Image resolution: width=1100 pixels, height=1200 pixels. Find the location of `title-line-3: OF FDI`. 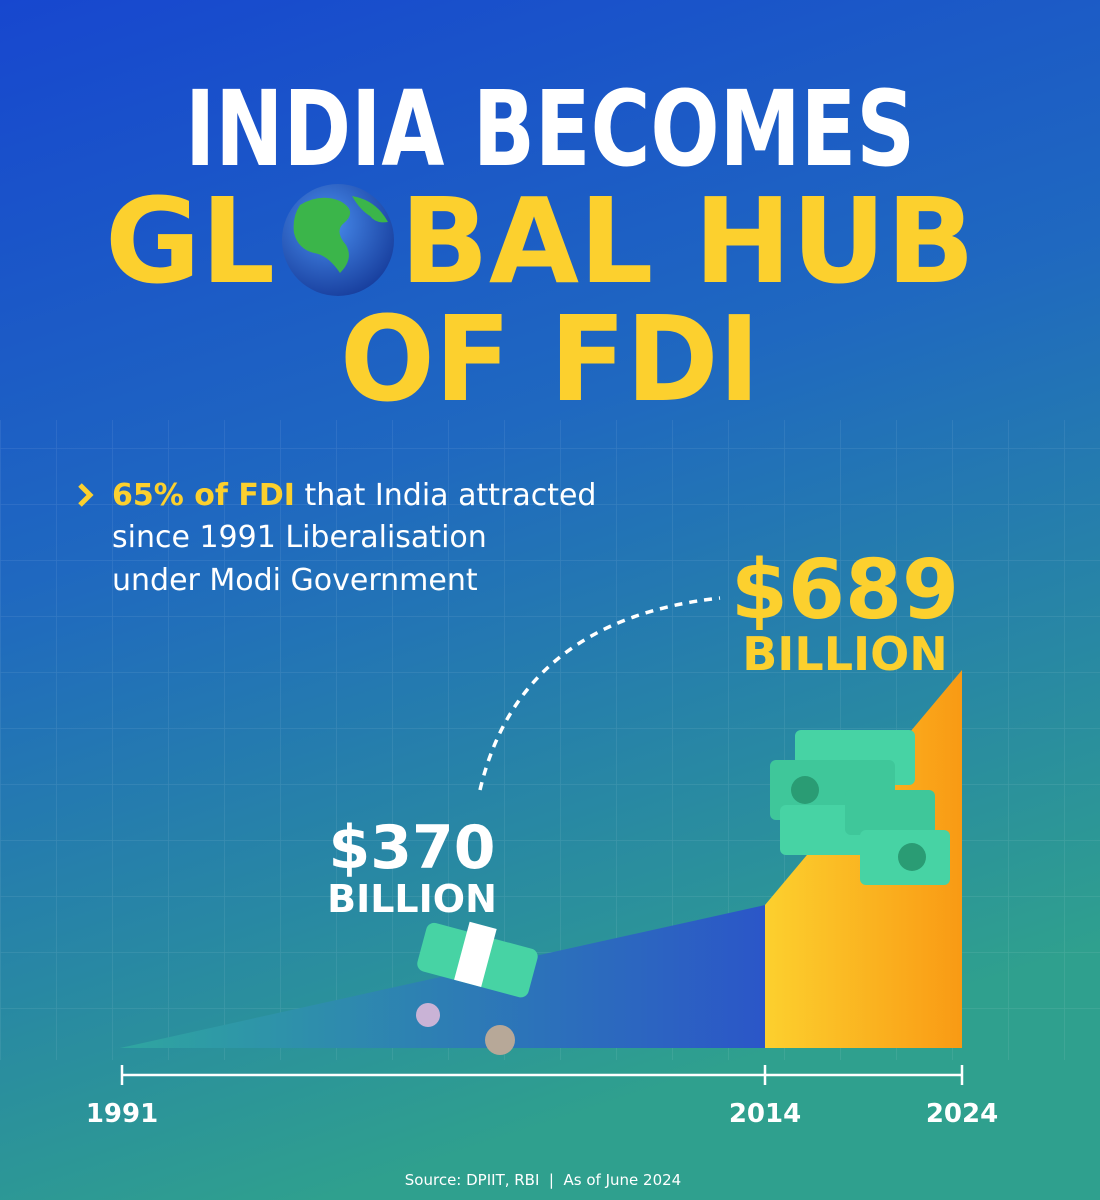

title-line-3: OF FDI is located at coordinates (550, 359).